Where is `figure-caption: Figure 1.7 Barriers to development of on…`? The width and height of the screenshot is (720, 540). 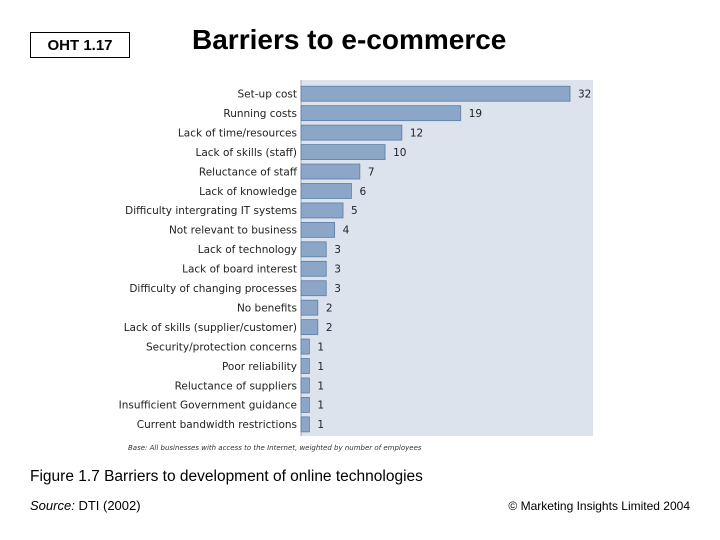 figure-caption: Figure 1.7 Barriers to development of on… is located at coordinates (226, 476).